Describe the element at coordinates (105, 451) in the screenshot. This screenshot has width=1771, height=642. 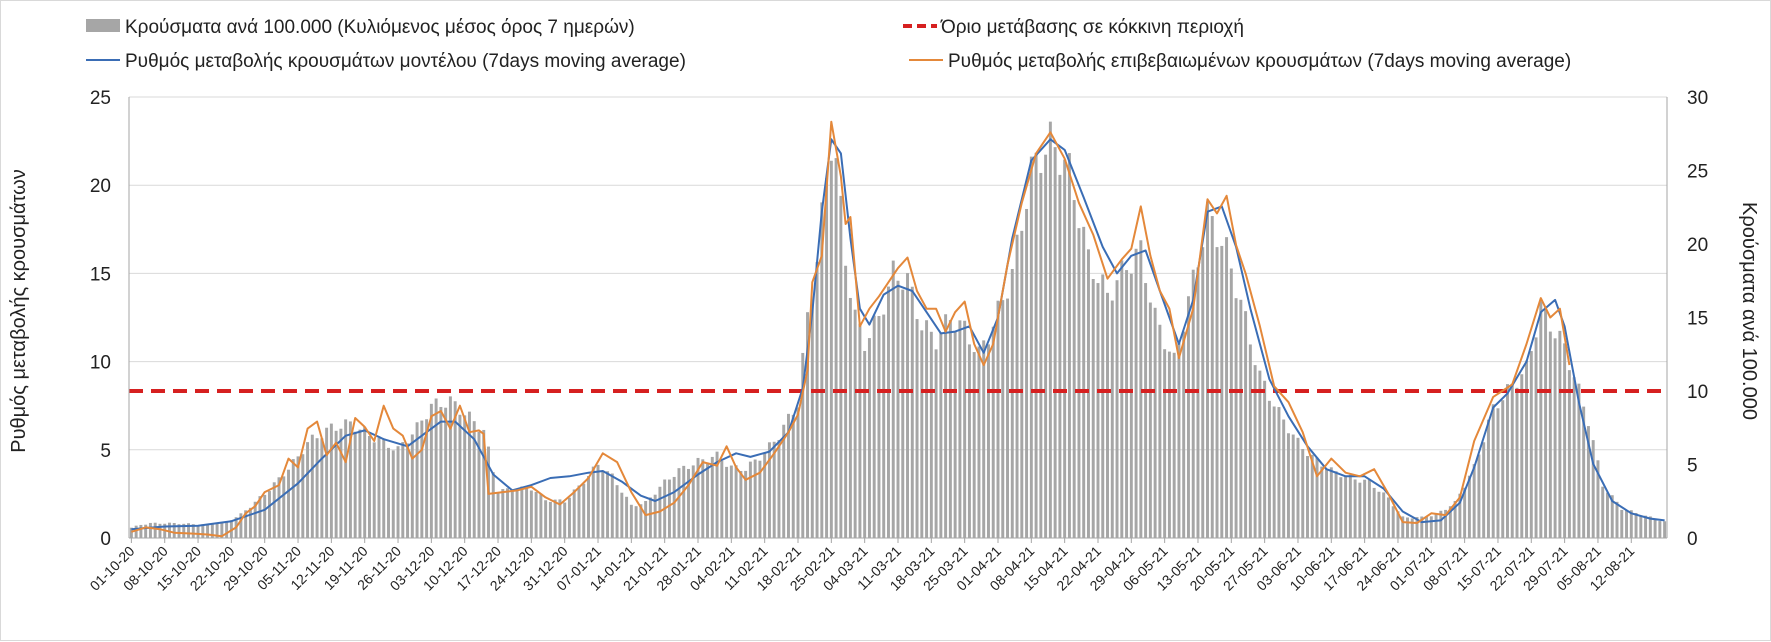
I see `y-left-tick-label: 5` at that location.